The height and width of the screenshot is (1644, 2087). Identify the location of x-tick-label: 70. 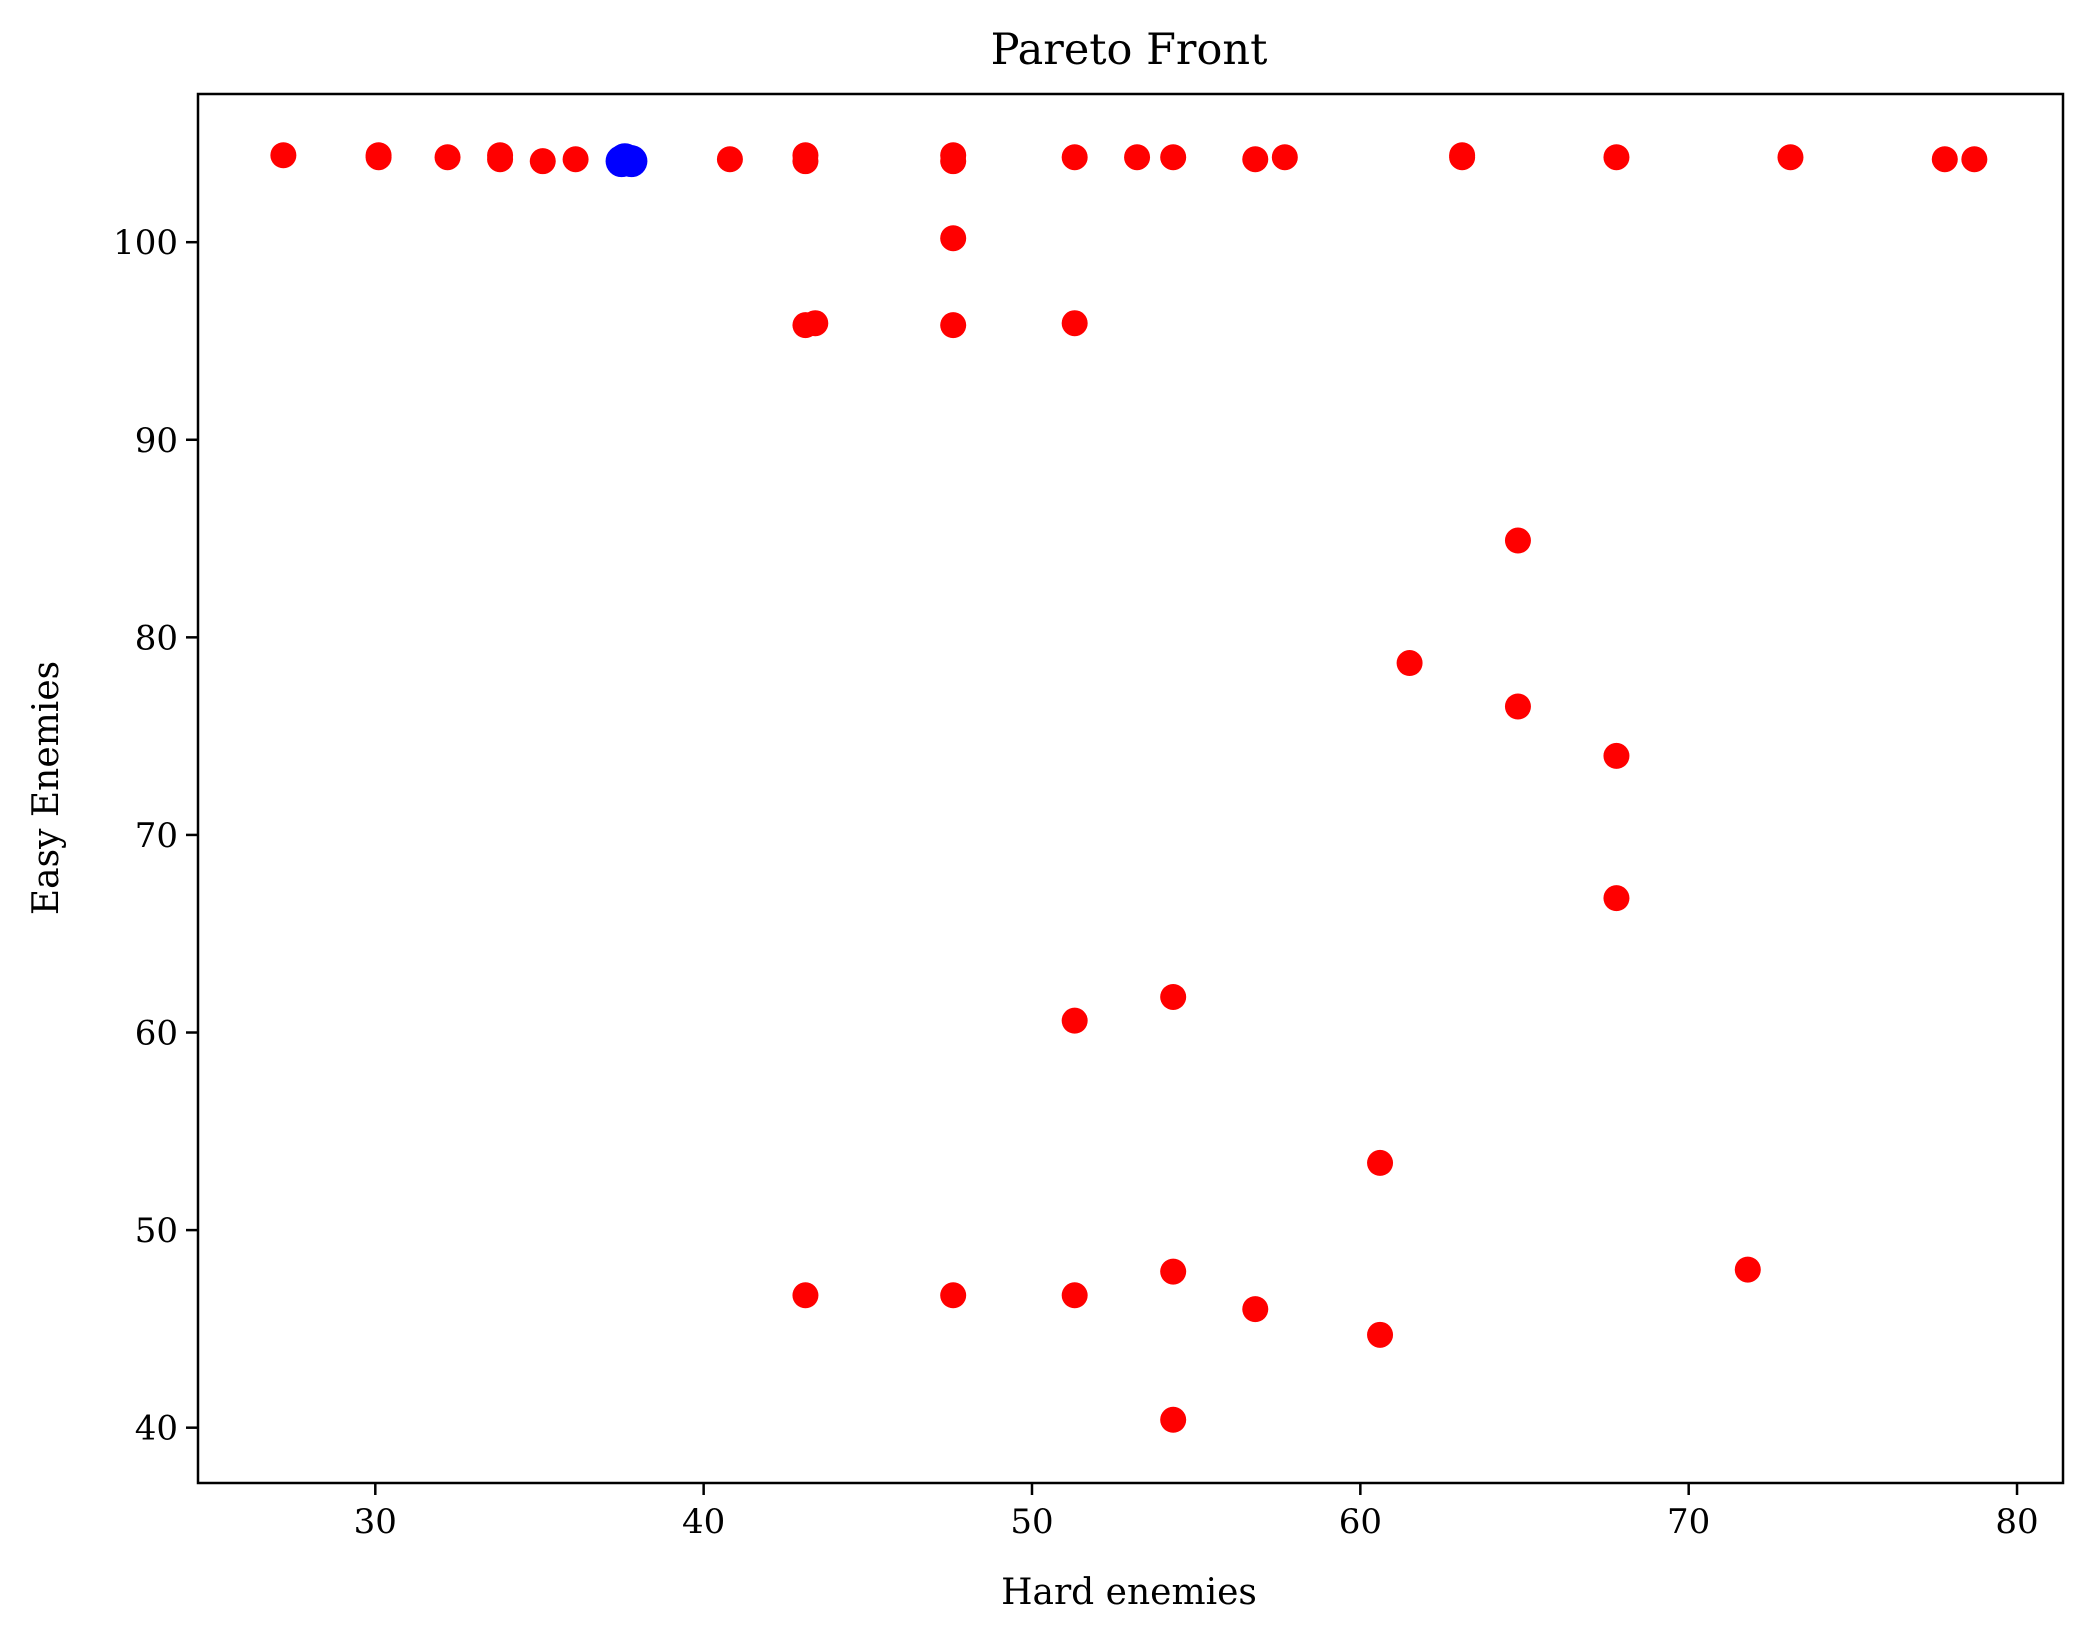
(1688, 1522).